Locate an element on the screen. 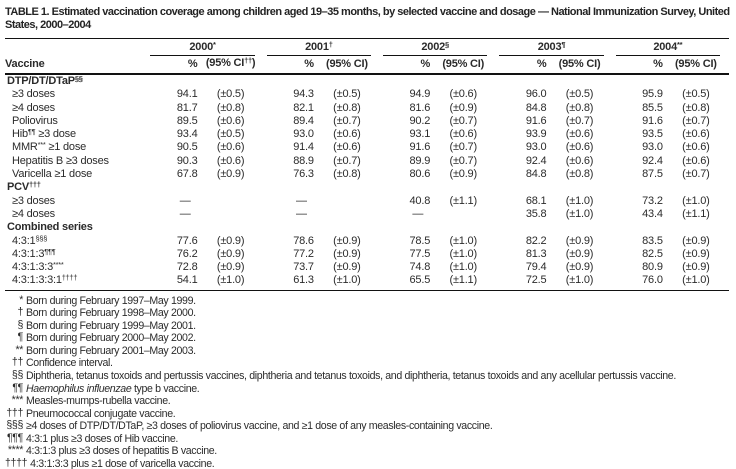  table-row: ≥3 doses — — 40.8 (±1.1) 68.1 (±1.0) 73.2 (±1.0) is located at coordinates (367, 201).